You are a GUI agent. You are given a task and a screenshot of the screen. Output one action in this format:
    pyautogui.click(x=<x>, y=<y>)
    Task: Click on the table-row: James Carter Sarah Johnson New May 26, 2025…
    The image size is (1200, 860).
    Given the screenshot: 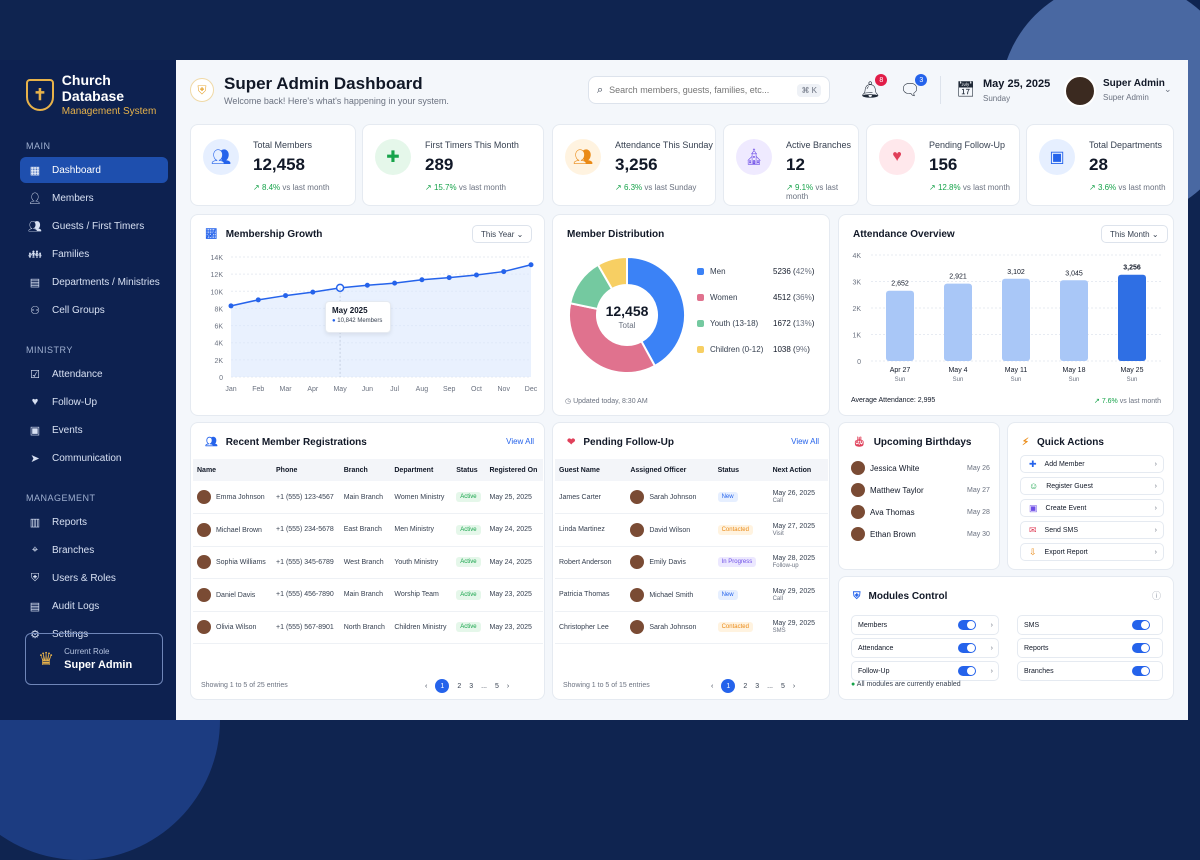 What is the action you would take?
    pyautogui.click(x=691, y=497)
    